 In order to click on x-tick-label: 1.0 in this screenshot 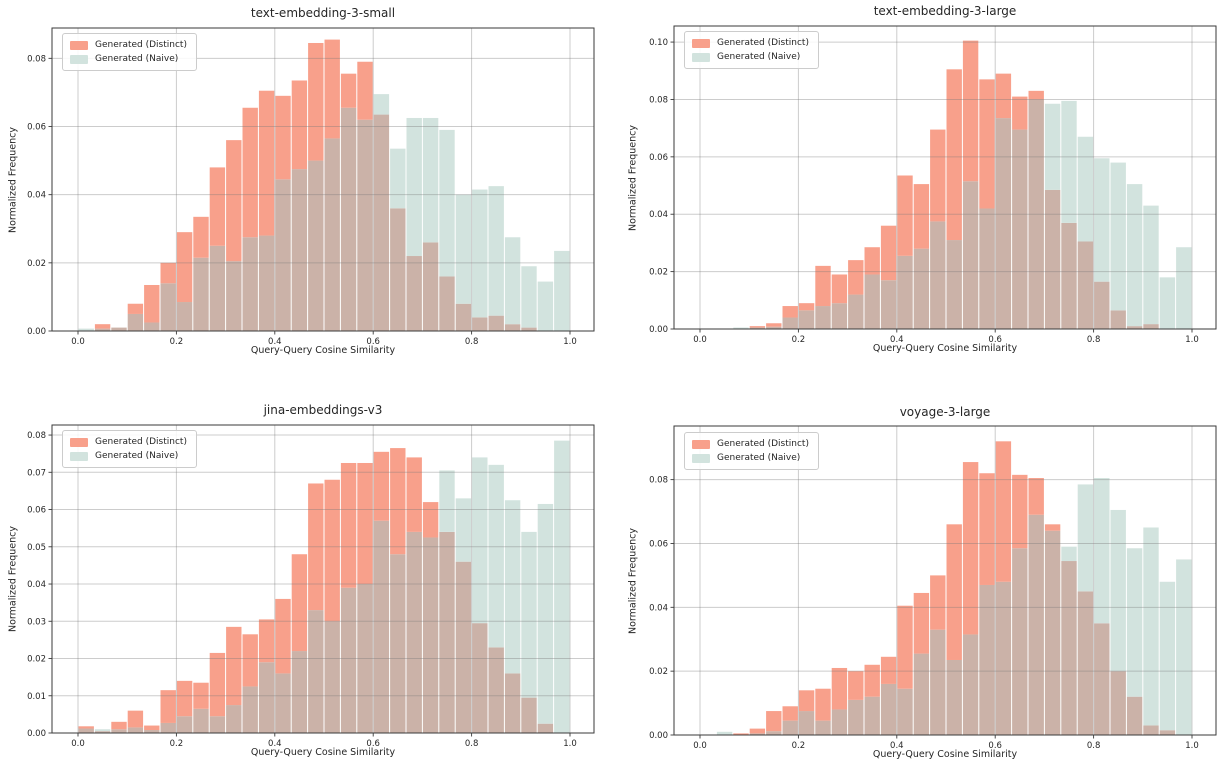, I will do `click(570, 342)`.